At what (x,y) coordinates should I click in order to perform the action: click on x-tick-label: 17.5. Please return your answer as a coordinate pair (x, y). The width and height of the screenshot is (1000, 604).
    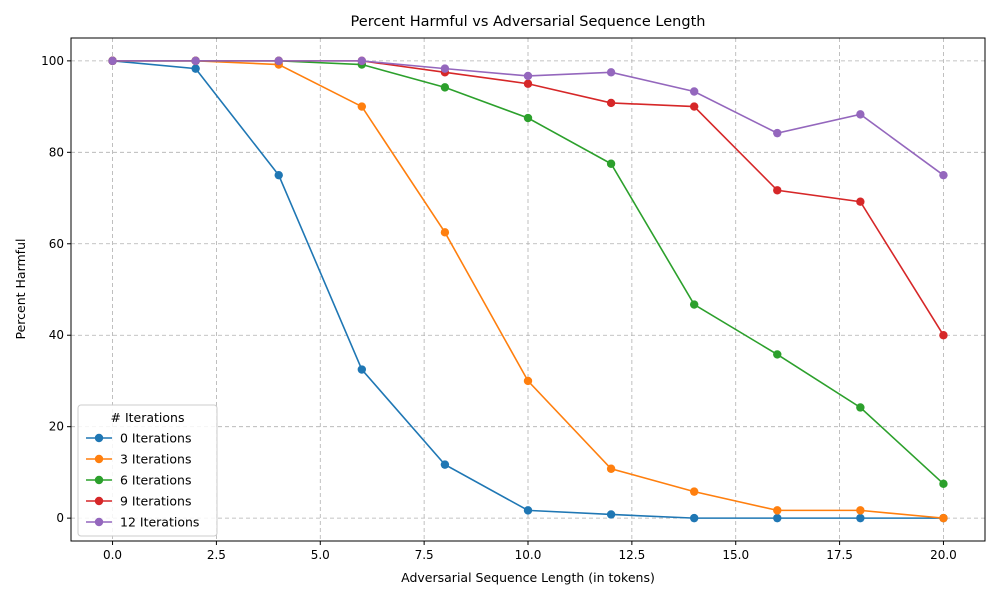
    Looking at the image, I should click on (839, 555).